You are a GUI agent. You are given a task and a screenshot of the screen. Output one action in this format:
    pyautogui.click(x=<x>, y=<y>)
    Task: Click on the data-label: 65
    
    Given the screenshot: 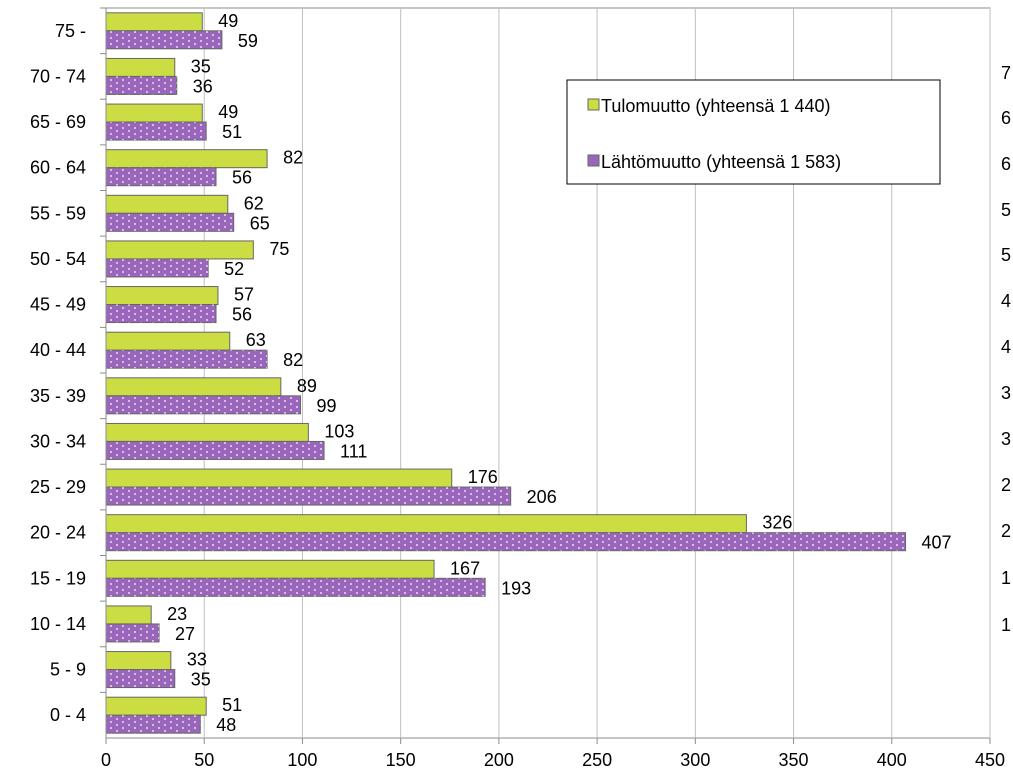 What is the action you would take?
    pyautogui.click(x=260, y=223)
    